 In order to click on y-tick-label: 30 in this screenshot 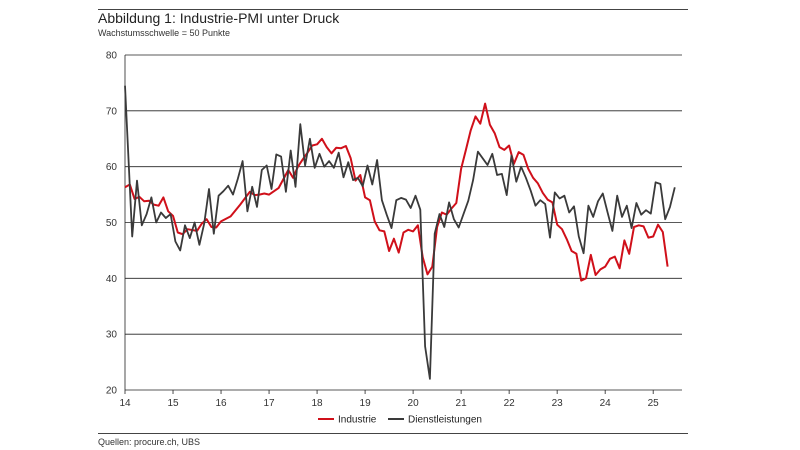, I will do `click(112, 335)`.